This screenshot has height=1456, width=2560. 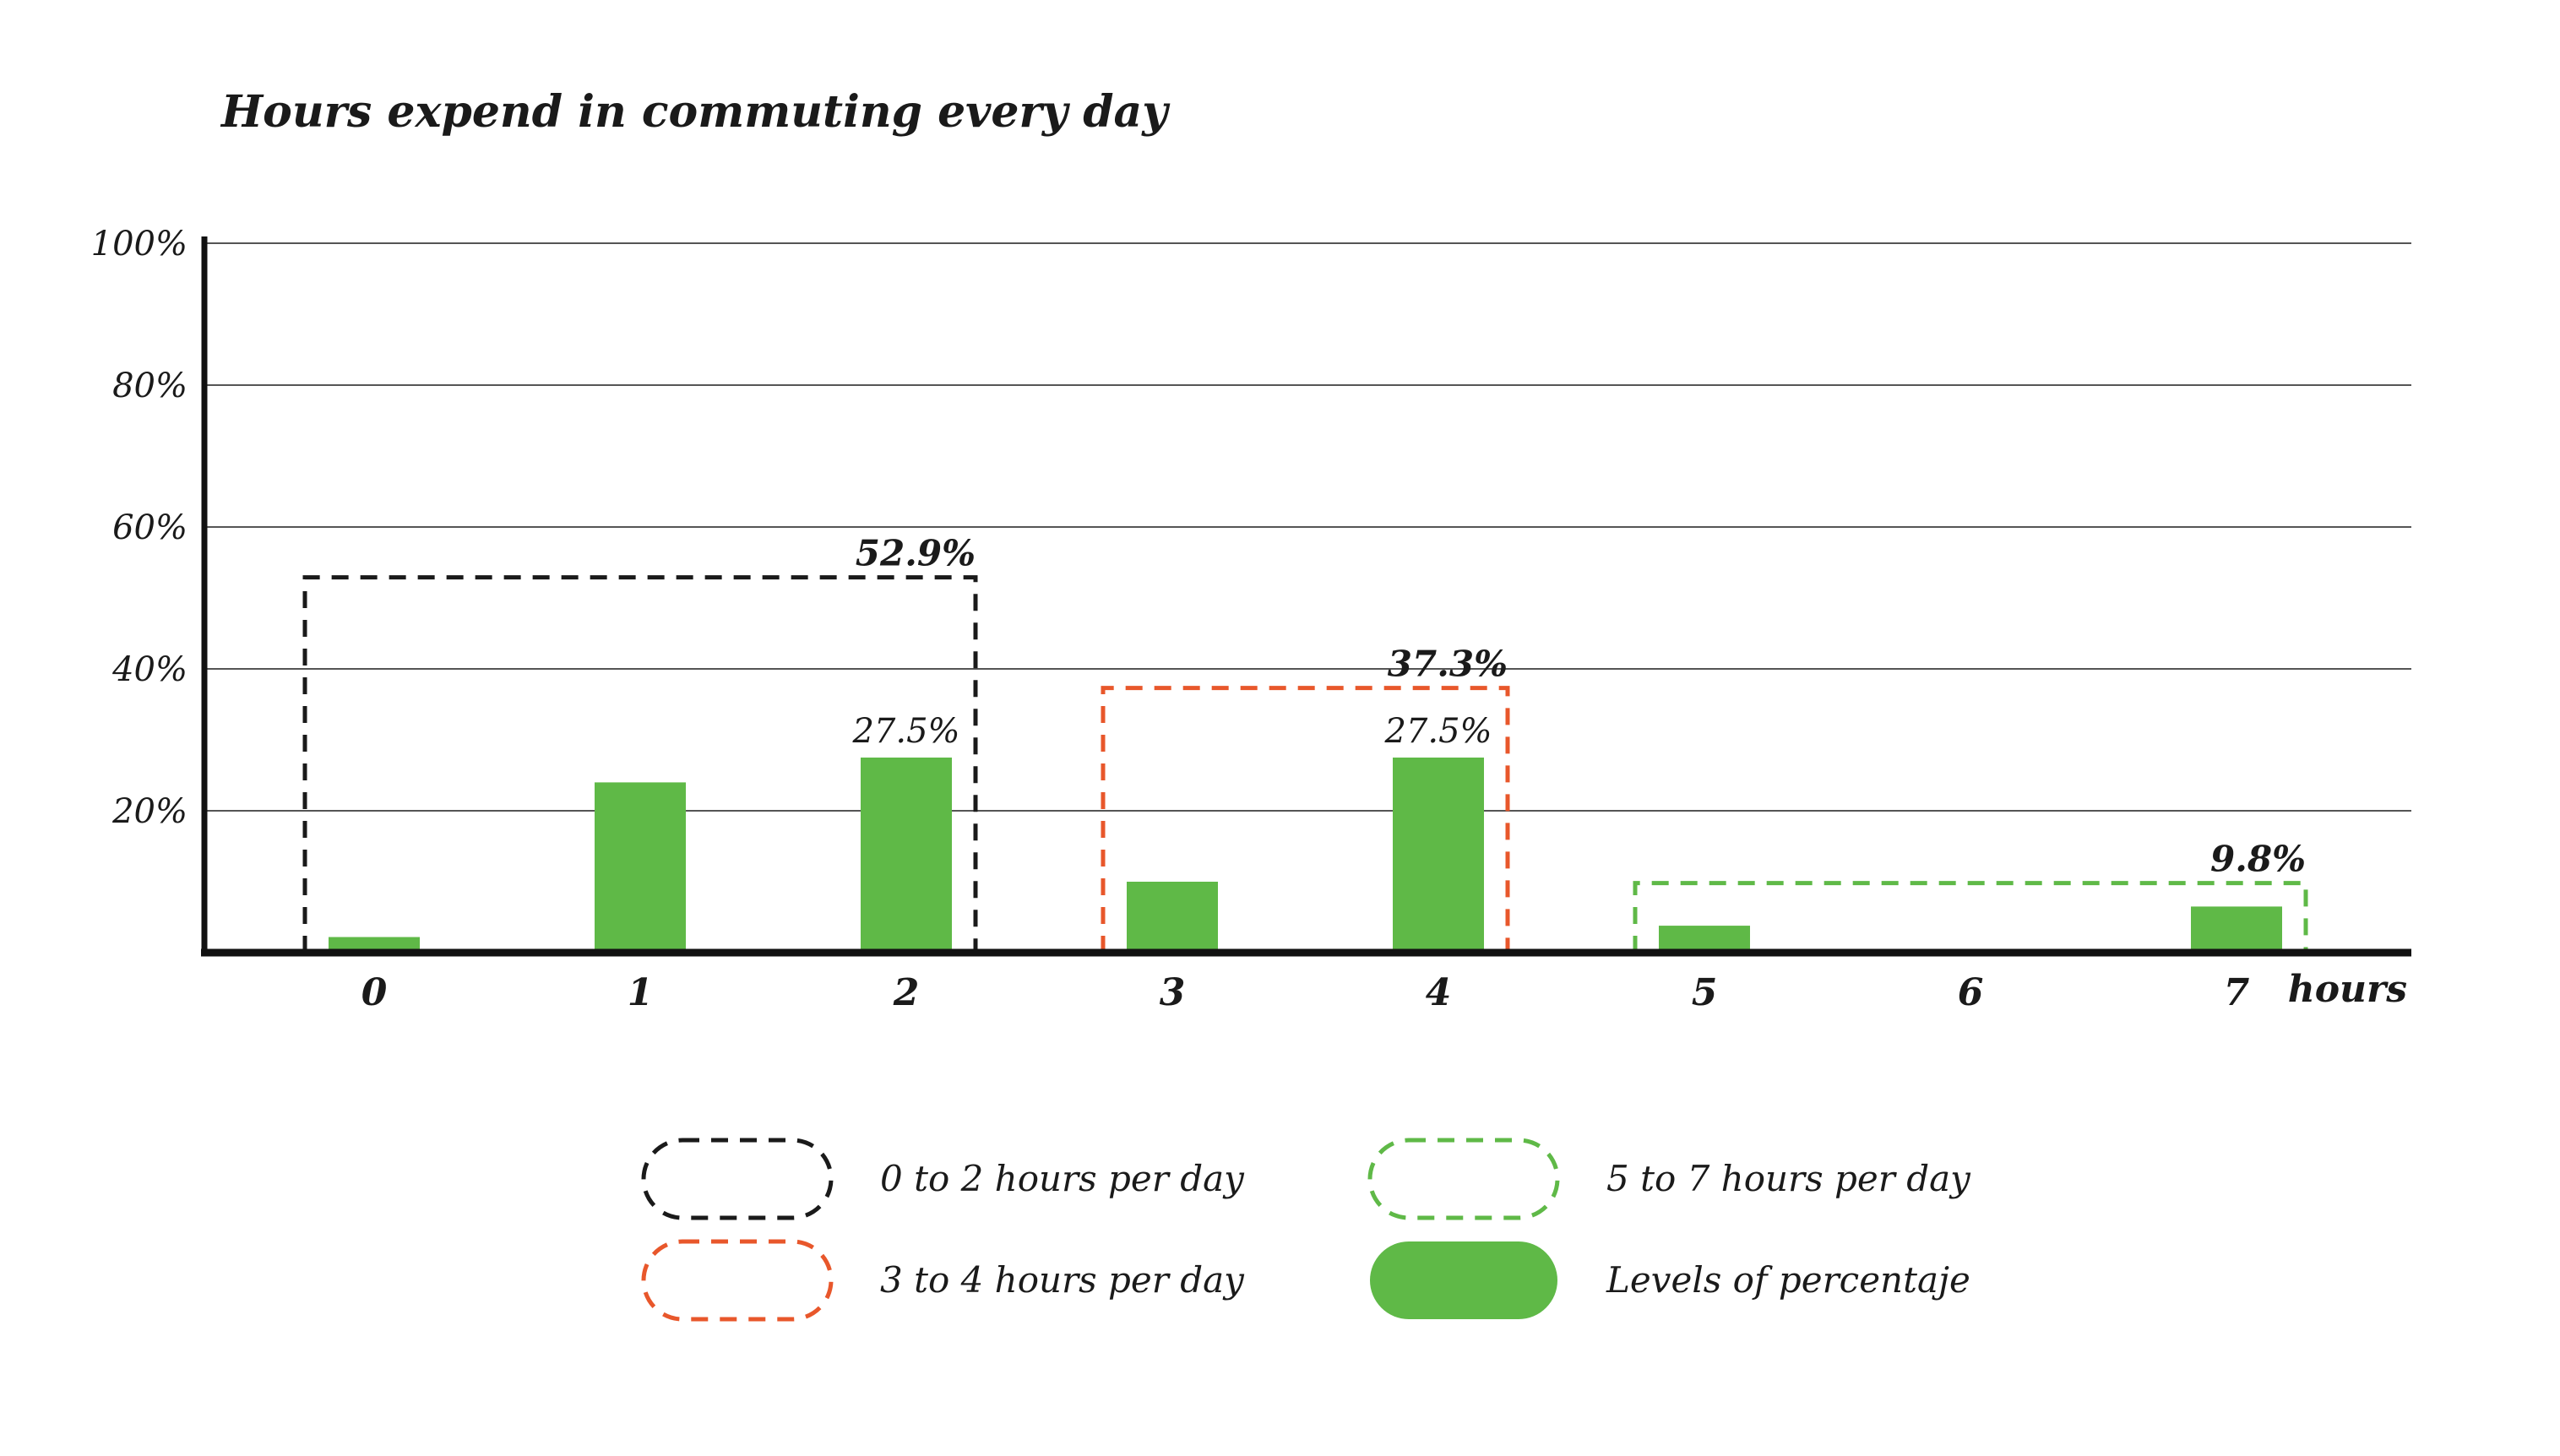 I want to click on chart-title: Hours expend in commuting every day, so click(x=695, y=112).